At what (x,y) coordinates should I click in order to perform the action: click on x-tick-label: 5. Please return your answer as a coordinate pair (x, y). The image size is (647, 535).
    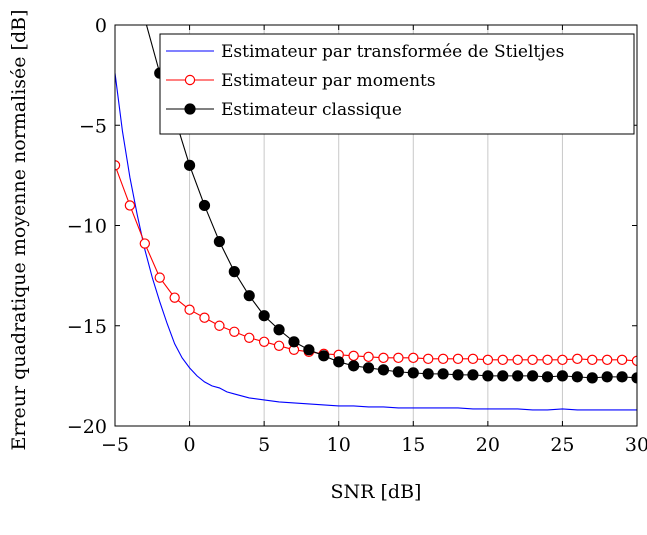
    Looking at the image, I should click on (264, 445).